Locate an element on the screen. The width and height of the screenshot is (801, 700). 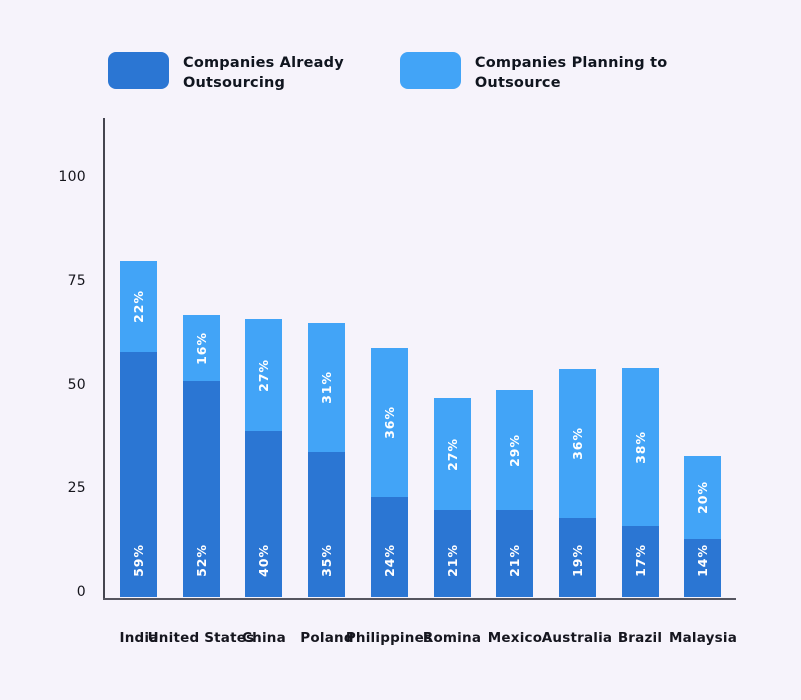
bar-poland: 31% 35% is located at coordinates (326, 460).